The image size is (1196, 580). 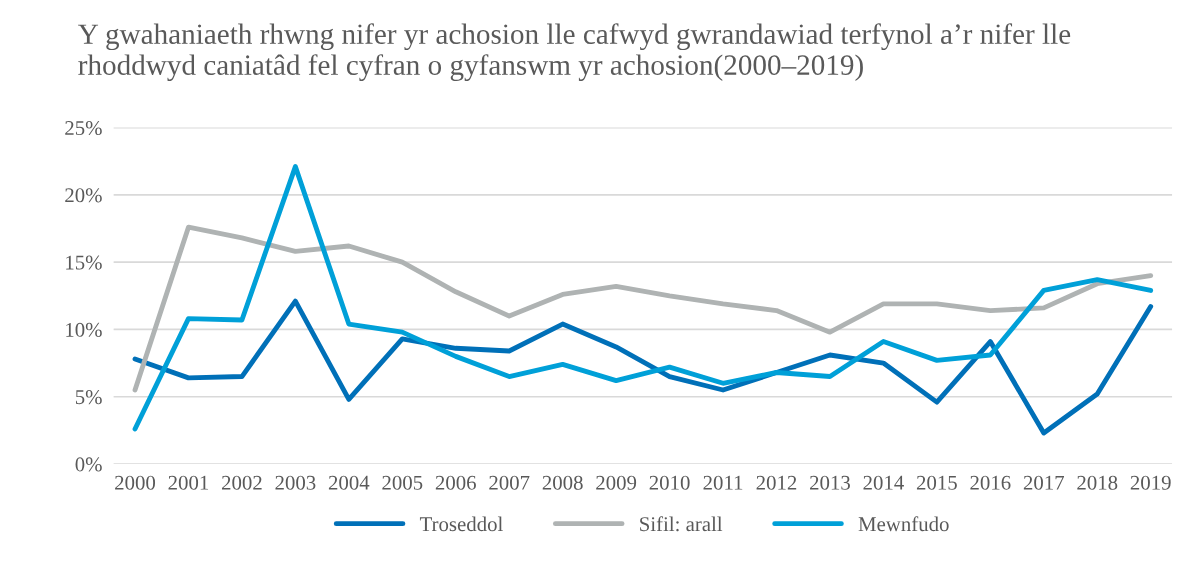 I want to click on x-tick-label: 2000, so click(x=135, y=482).